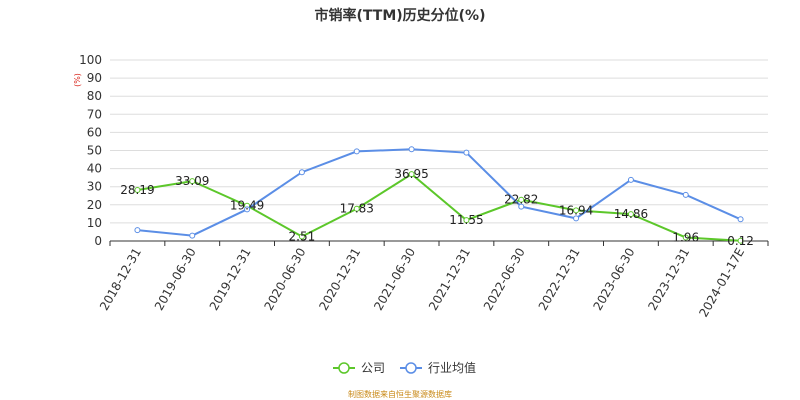 This screenshot has width=800, height=400. Describe the element at coordinates (285, 279) in the screenshot. I see `x-tick-label: 2020-06-30` at that location.